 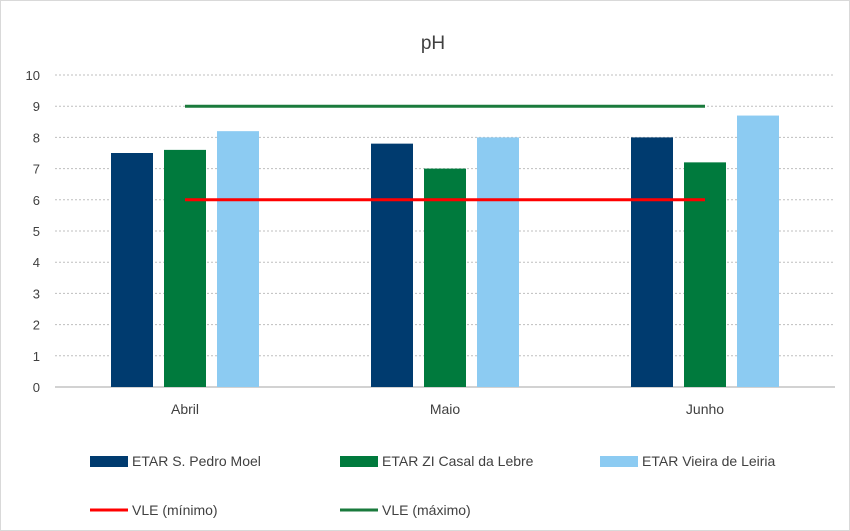 I want to click on x-category-label: Junho, so click(x=705, y=409).